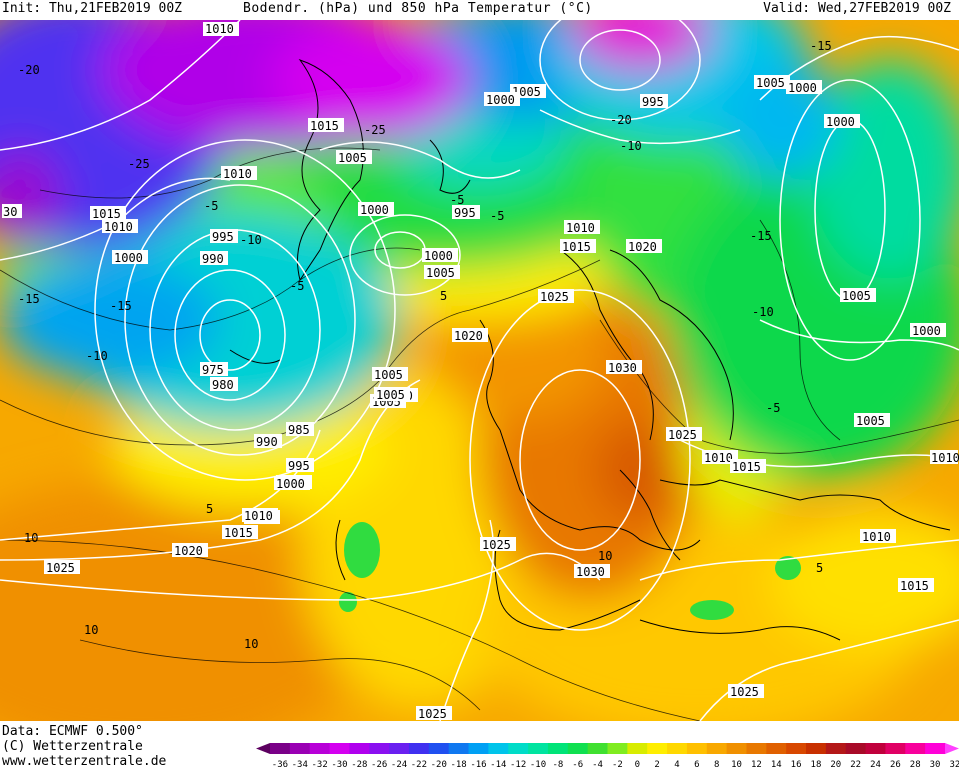 The height and width of the screenshot is (770, 959). I want to click on valid-time: Valid: Wed,27FEB2019 00Z, so click(857, 8).